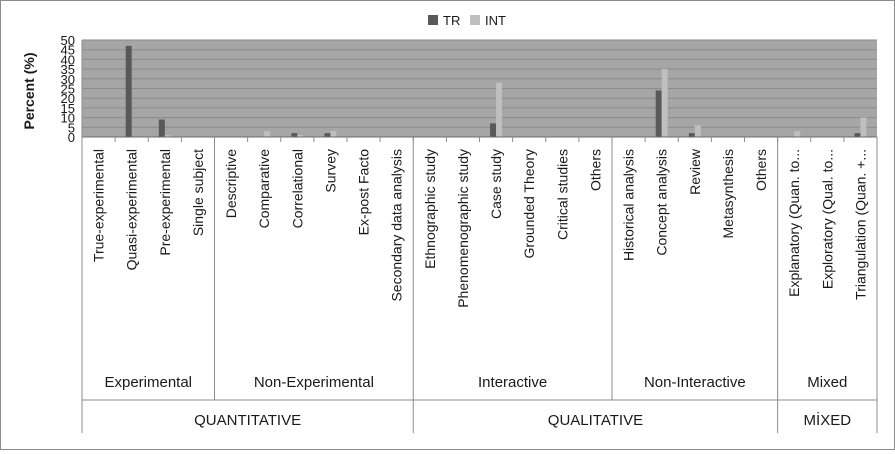  I want to click on category-label: Case study, so click(496, 184).